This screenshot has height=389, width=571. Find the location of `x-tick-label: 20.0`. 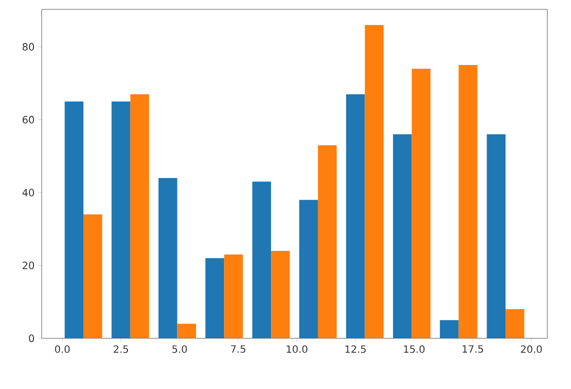

x-tick-label: 20.0 is located at coordinates (531, 349).